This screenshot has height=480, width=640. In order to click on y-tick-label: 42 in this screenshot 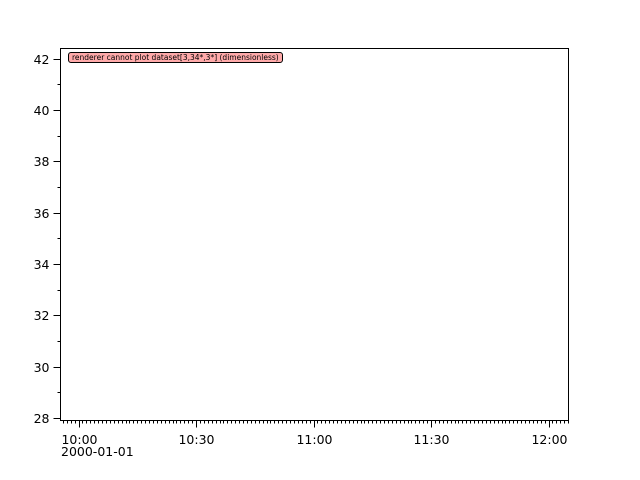, I will do `click(42, 59)`.